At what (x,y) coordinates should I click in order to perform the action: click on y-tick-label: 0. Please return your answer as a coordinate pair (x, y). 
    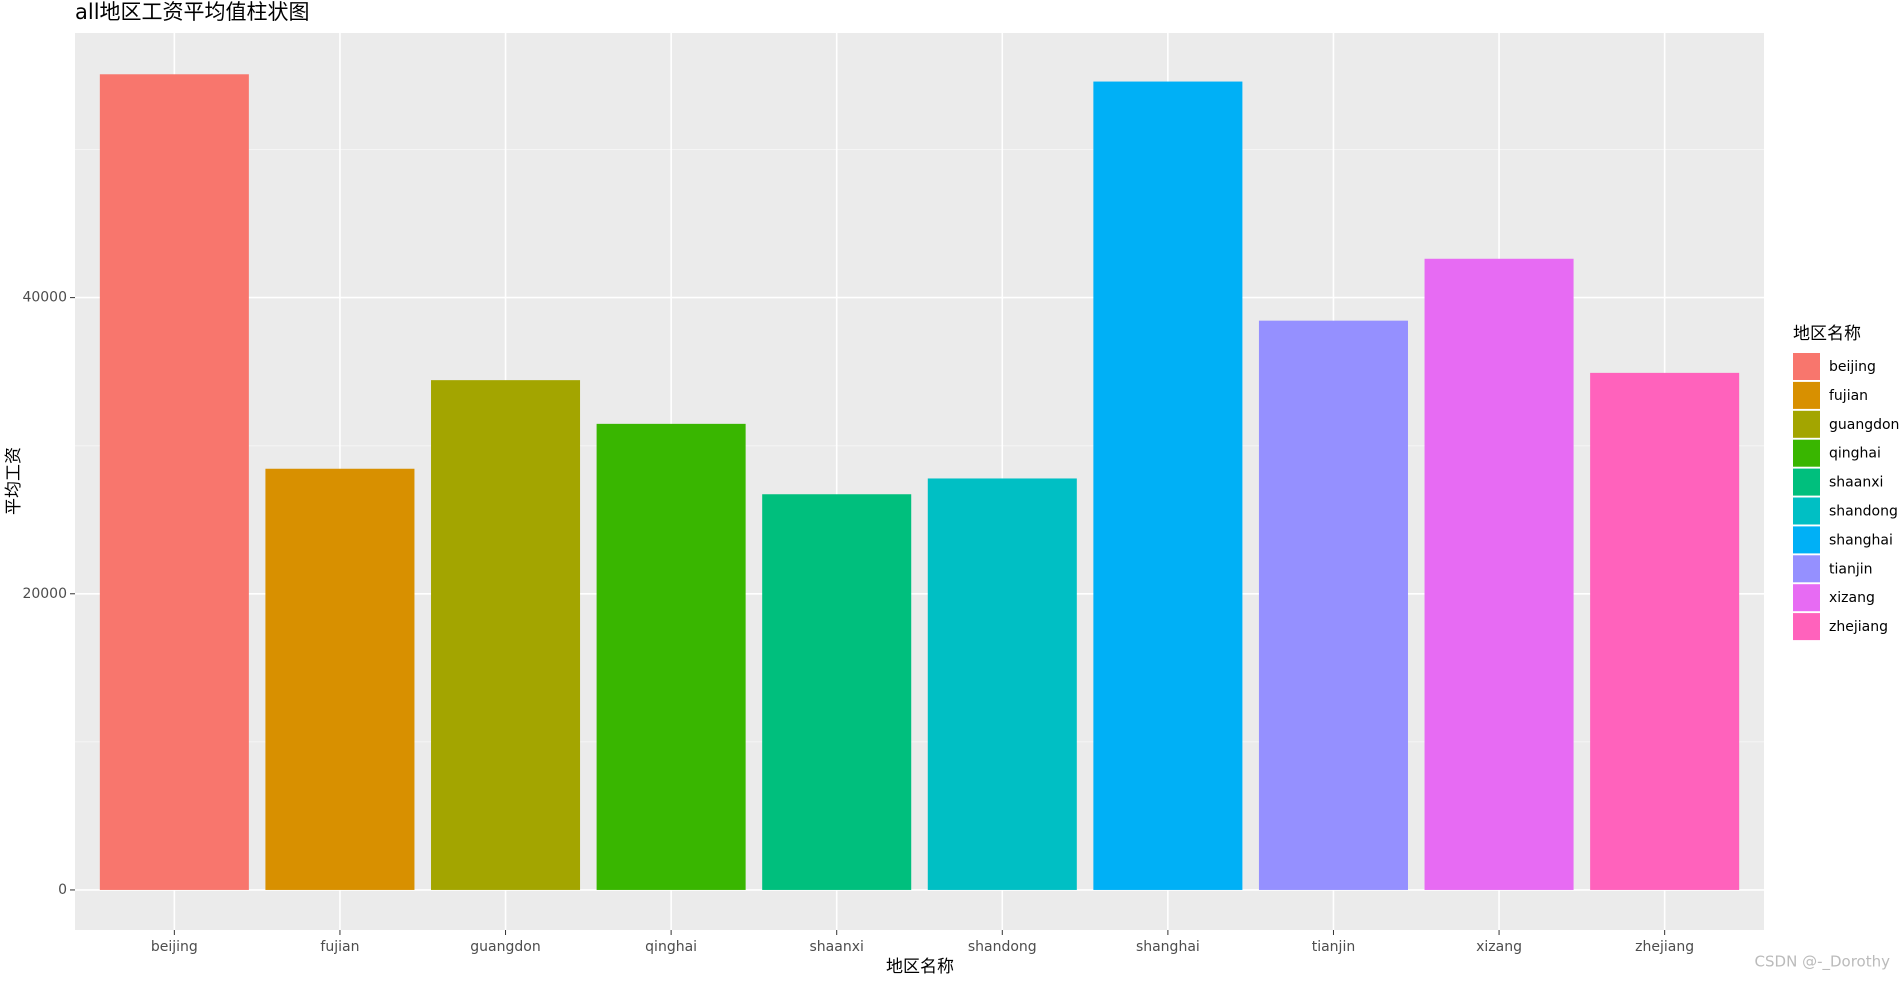
    Looking at the image, I should click on (62, 890).